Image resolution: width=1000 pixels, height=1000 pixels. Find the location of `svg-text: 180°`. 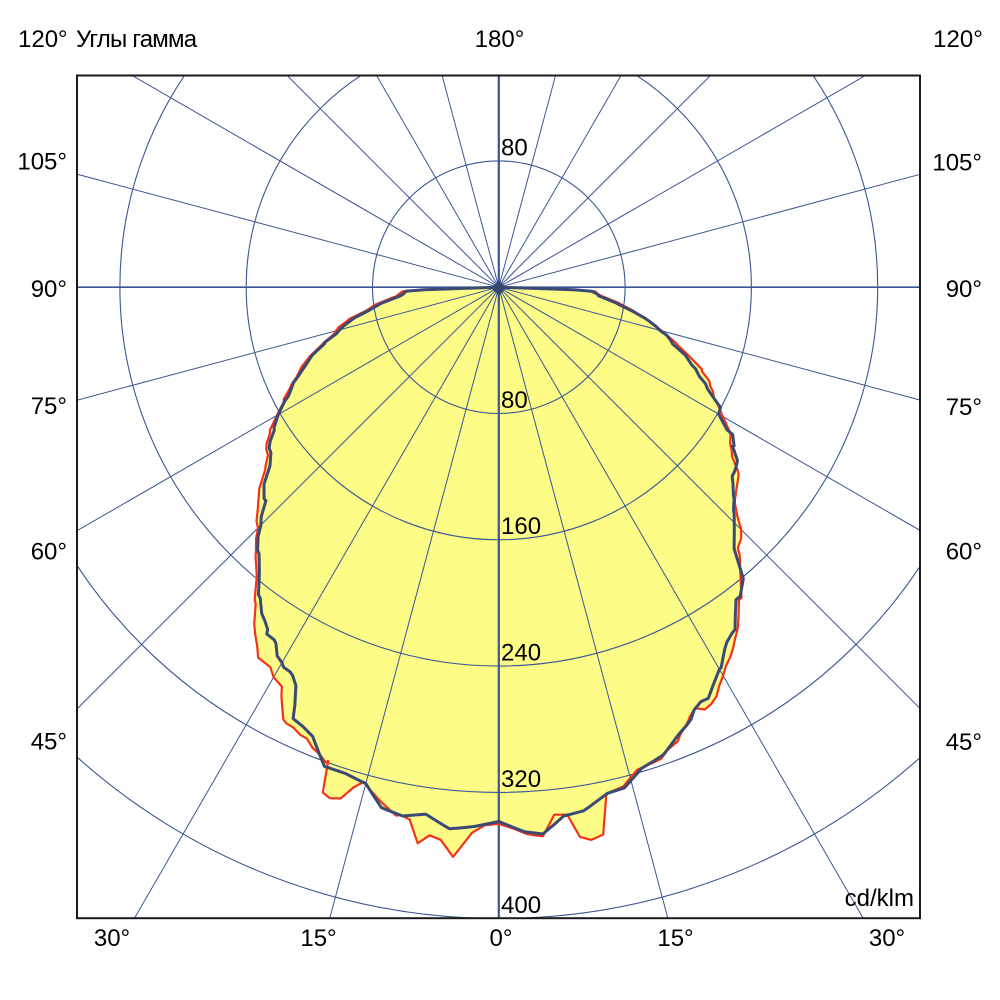

svg-text: 180° is located at coordinates (500, 39).